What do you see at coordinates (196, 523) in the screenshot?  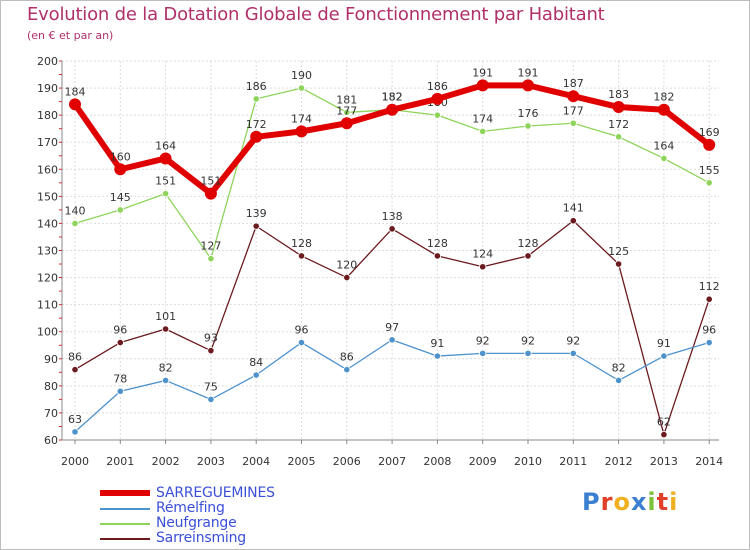 I see `legend-label: Neufgrange` at bounding box center [196, 523].